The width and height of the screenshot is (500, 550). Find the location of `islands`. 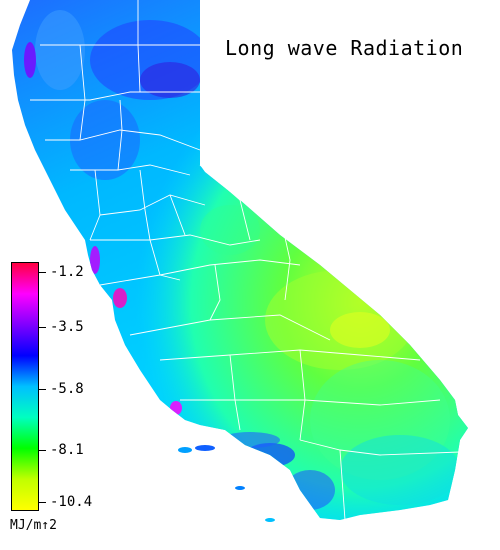

islands is located at coordinates (226, 483).